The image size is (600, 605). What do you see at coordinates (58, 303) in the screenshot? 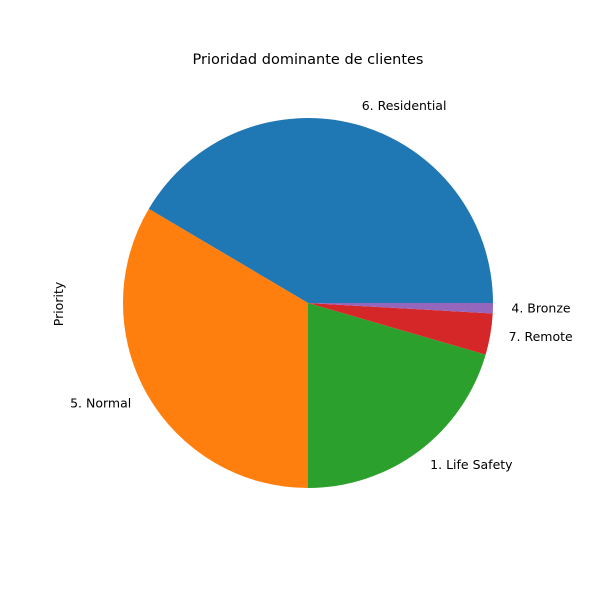
I see `y-axis-label: Priority` at bounding box center [58, 303].